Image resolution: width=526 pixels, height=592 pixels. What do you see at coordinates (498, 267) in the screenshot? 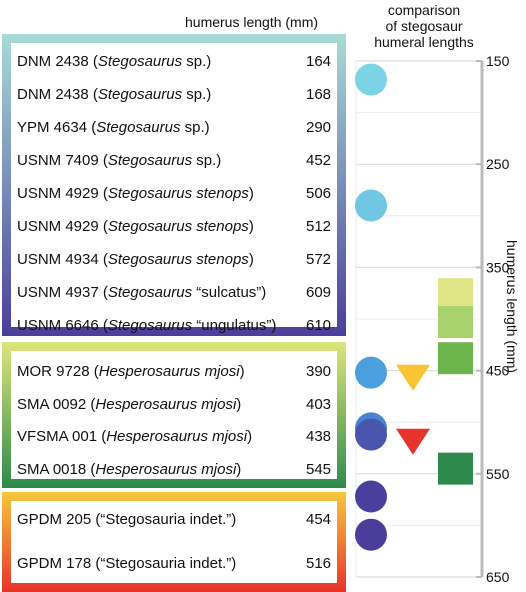
I see `y-tick-label: 350` at bounding box center [498, 267].